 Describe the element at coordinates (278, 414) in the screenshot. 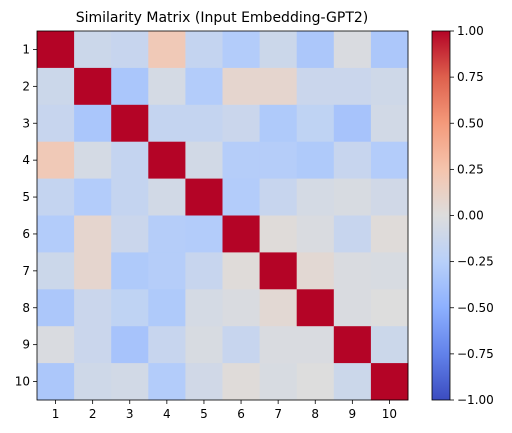

I see `x-tick-label: 7` at that location.